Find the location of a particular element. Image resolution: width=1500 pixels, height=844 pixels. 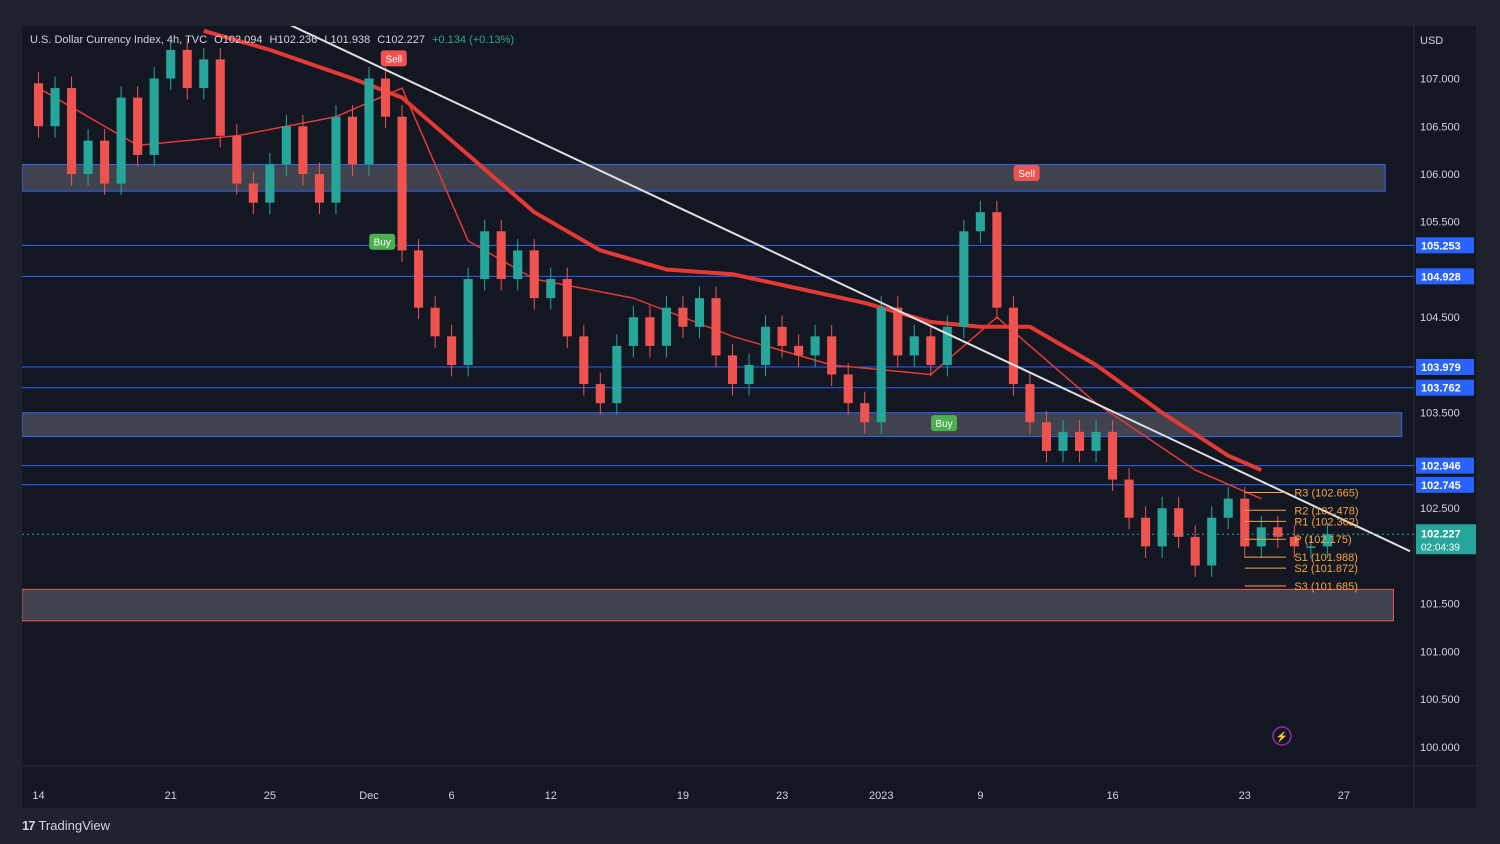

pivot-label-3: P (102.175) is located at coordinates (1322, 540).